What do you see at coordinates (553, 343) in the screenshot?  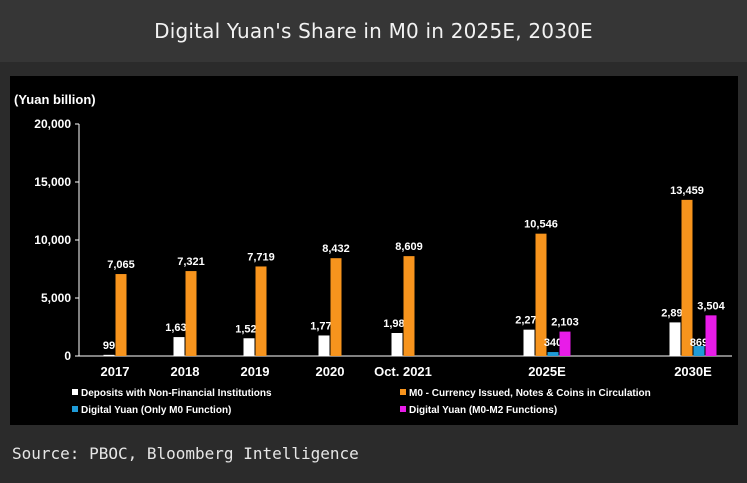 I see `data-label: 340` at bounding box center [553, 343].